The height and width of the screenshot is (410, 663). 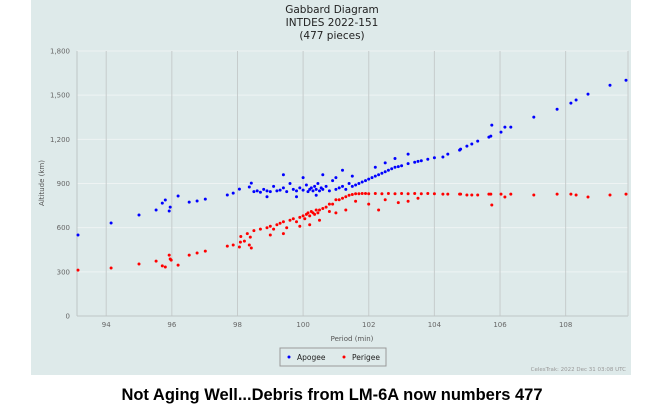 What do you see at coordinates (60, 184) in the screenshot?
I see `y-axis-ticks: 0 300 600 900 1,200 1,500 1,800` at bounding box center [60, 184].